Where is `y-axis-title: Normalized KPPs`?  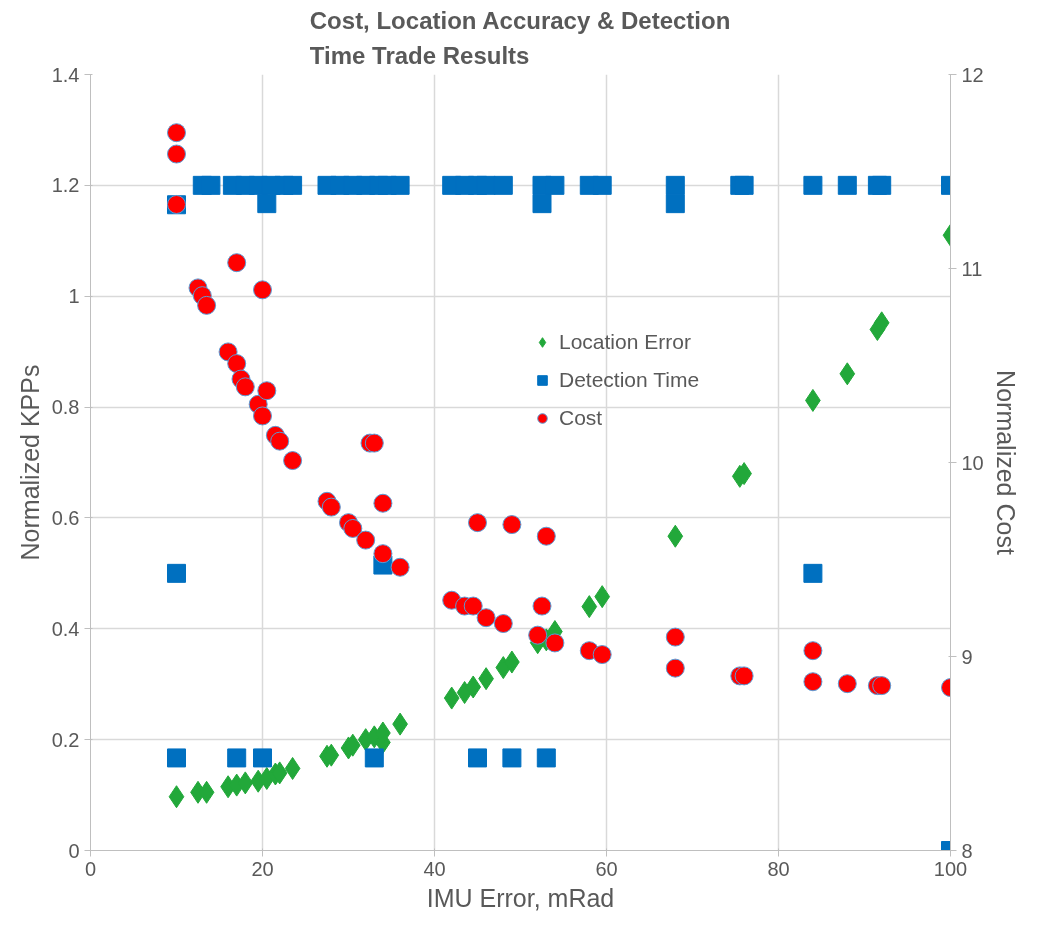 y-axis-title: Normalized KPPs is located at coordinates (29, 462).